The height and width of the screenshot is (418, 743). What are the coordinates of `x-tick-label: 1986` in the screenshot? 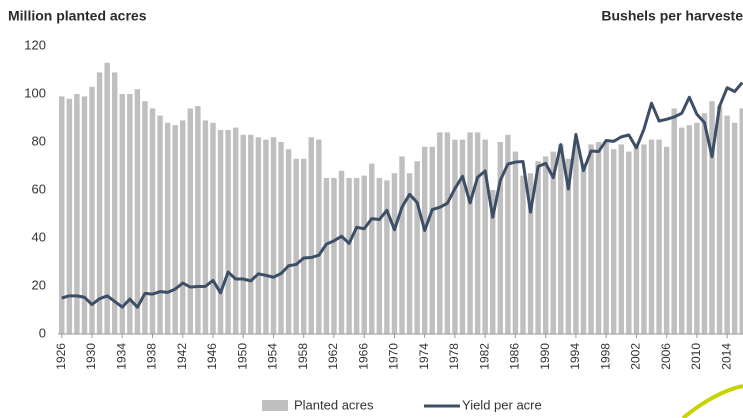 It's located at (515, 356).